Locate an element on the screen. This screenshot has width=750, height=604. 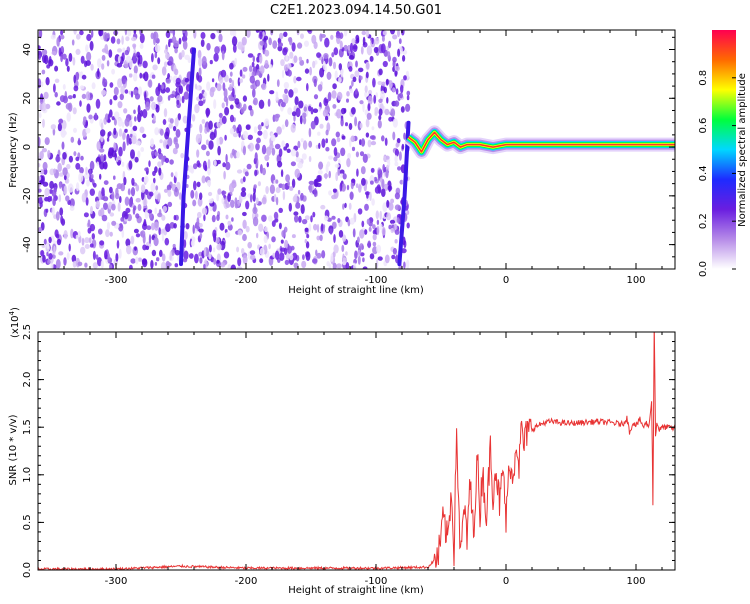
x-tick-label: 0 is located at coordinates (506, 280).